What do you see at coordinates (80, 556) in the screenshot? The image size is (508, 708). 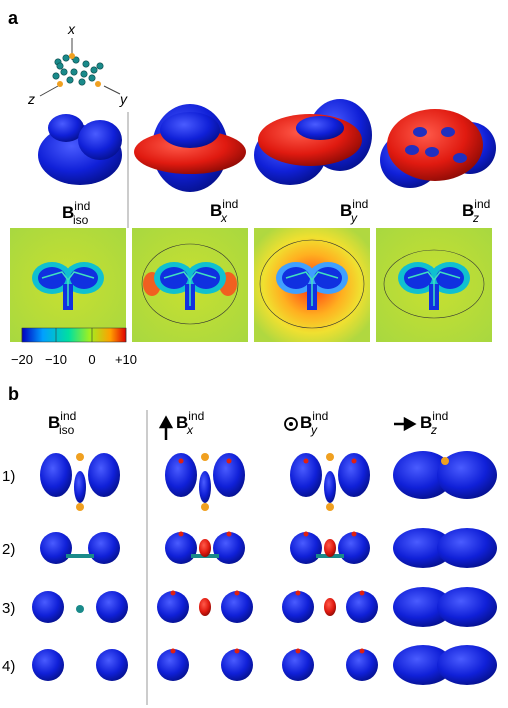 I see `bond` at bounding box center [80, 556].